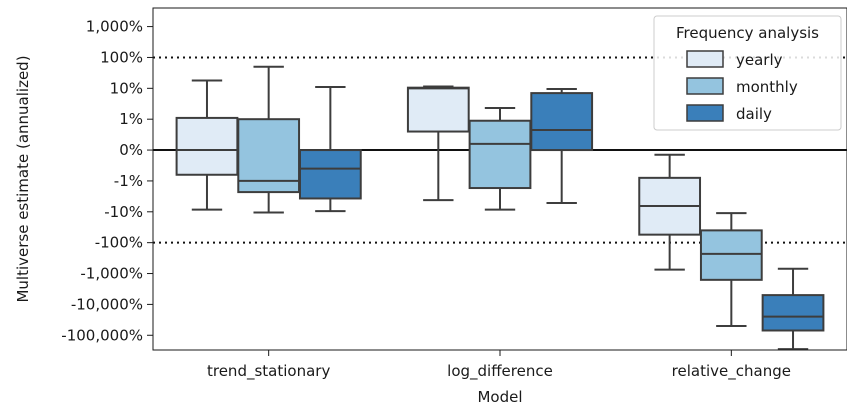 This screenshot has height=410, width=847. I want to click on y-tick-label: 1,000%, so click(114, 27).